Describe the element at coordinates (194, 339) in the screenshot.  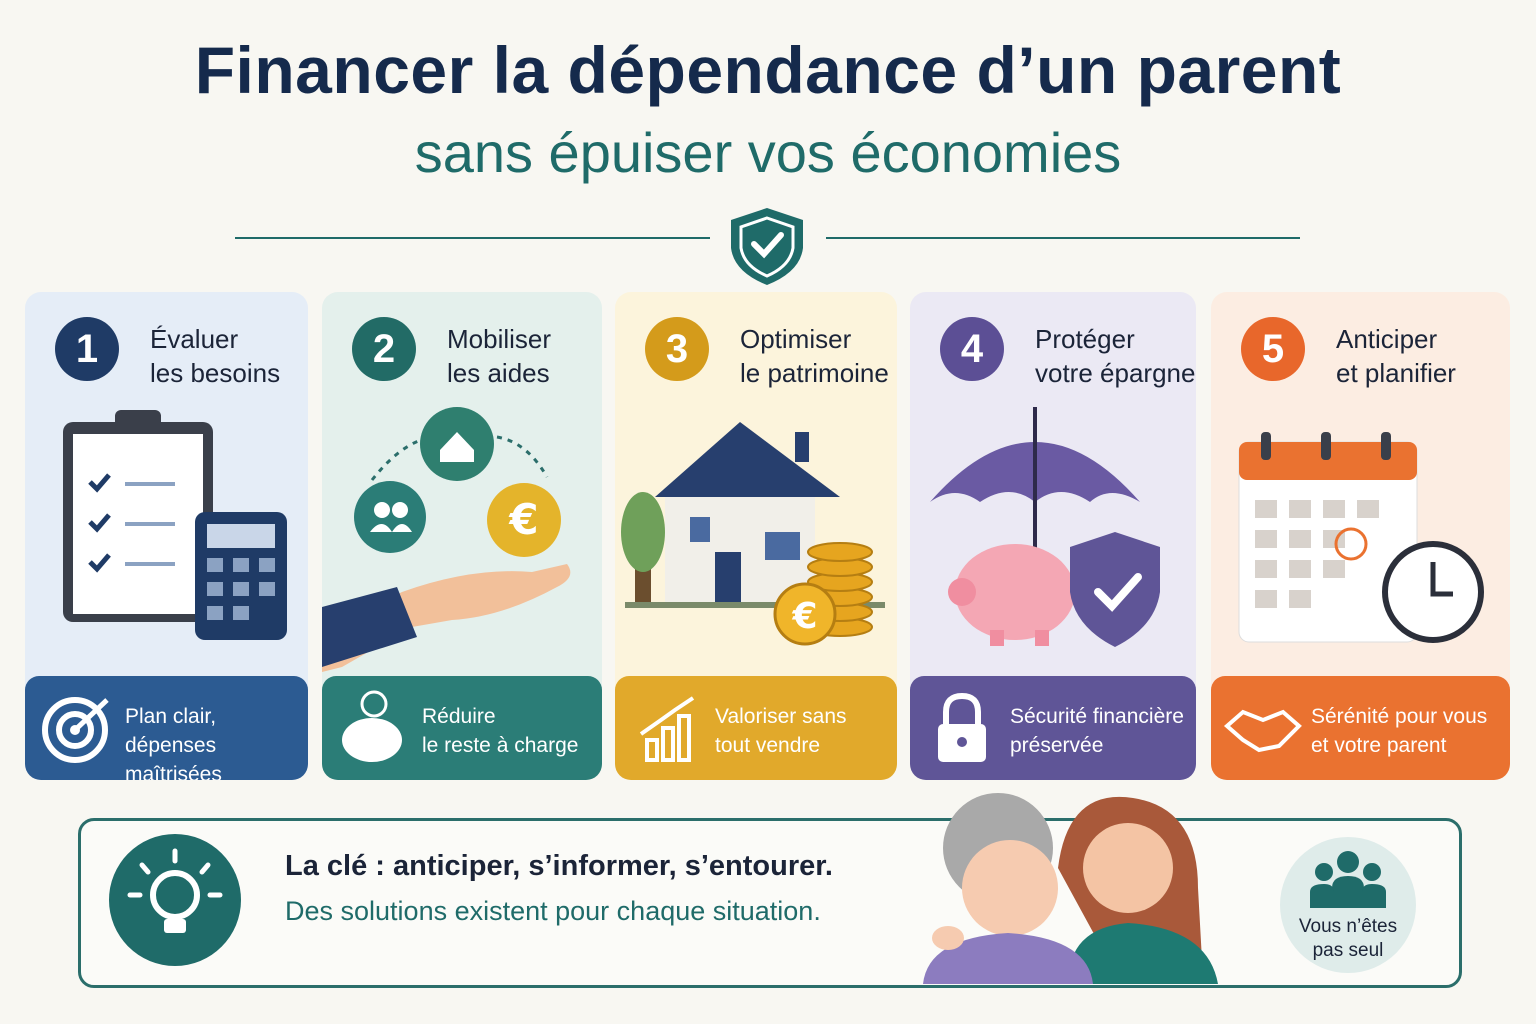
I see `step-title-line: Évaluer` at that location.